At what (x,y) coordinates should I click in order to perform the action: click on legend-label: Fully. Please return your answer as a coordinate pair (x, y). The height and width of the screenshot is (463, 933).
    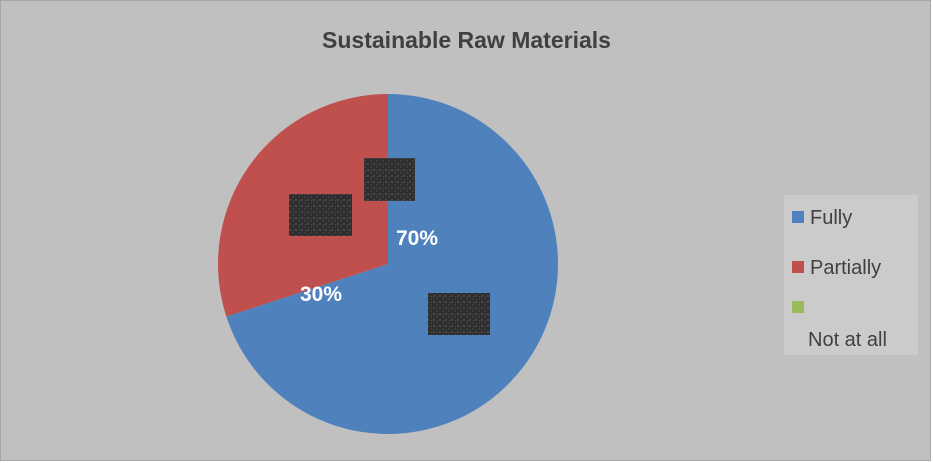
    Looking at the image, I should click on (831, 218).